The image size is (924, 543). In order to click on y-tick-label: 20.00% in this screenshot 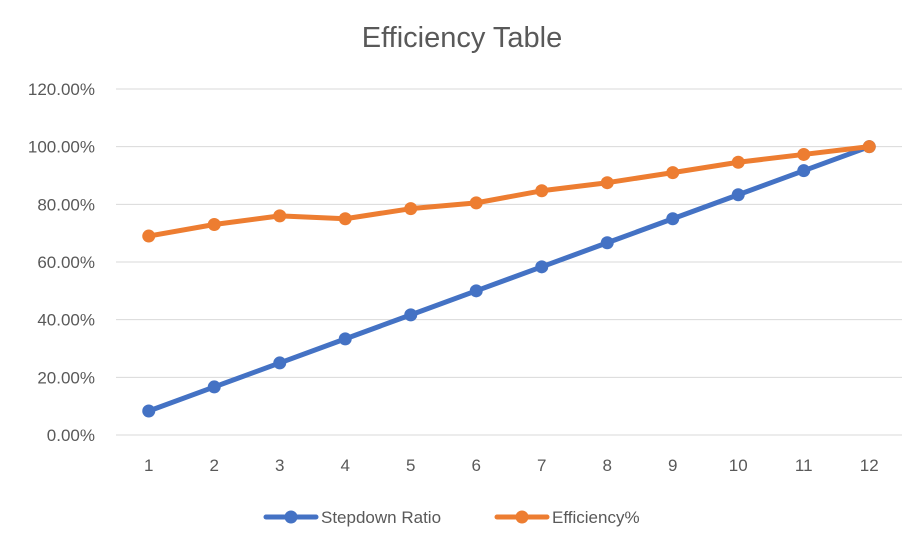, I will do `click(66, 377)`.